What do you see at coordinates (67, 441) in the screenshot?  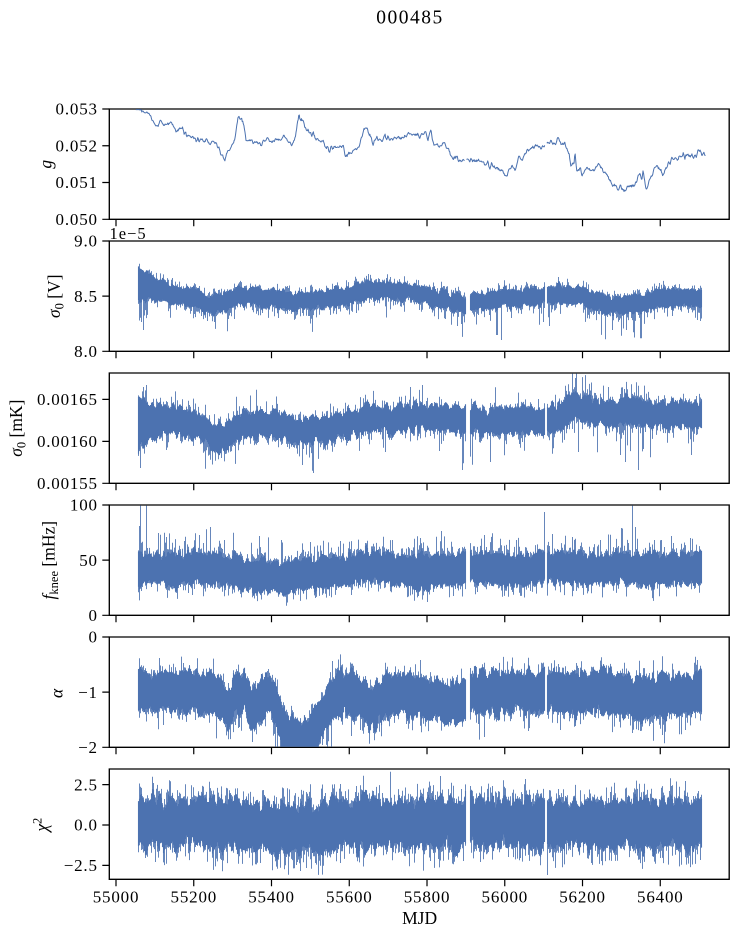 I see `svg-text: 0.00160` at bounding box center [67, 441].